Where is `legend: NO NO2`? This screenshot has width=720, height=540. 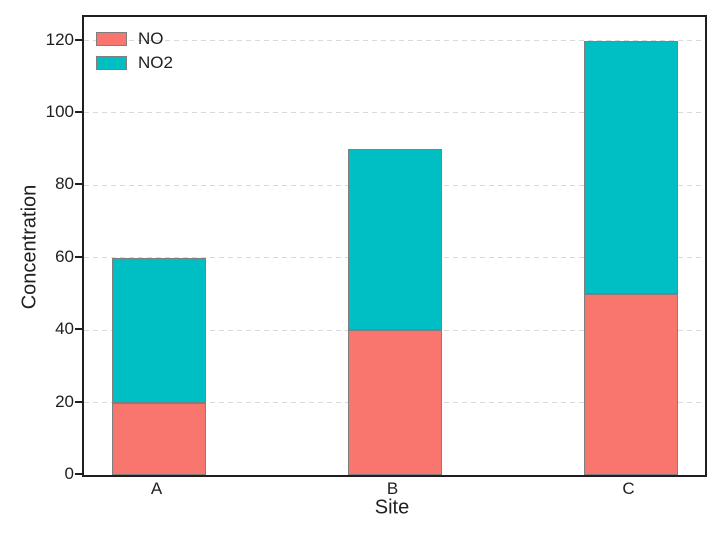 legend: NO NO2 is located at coordinates (134, 53).